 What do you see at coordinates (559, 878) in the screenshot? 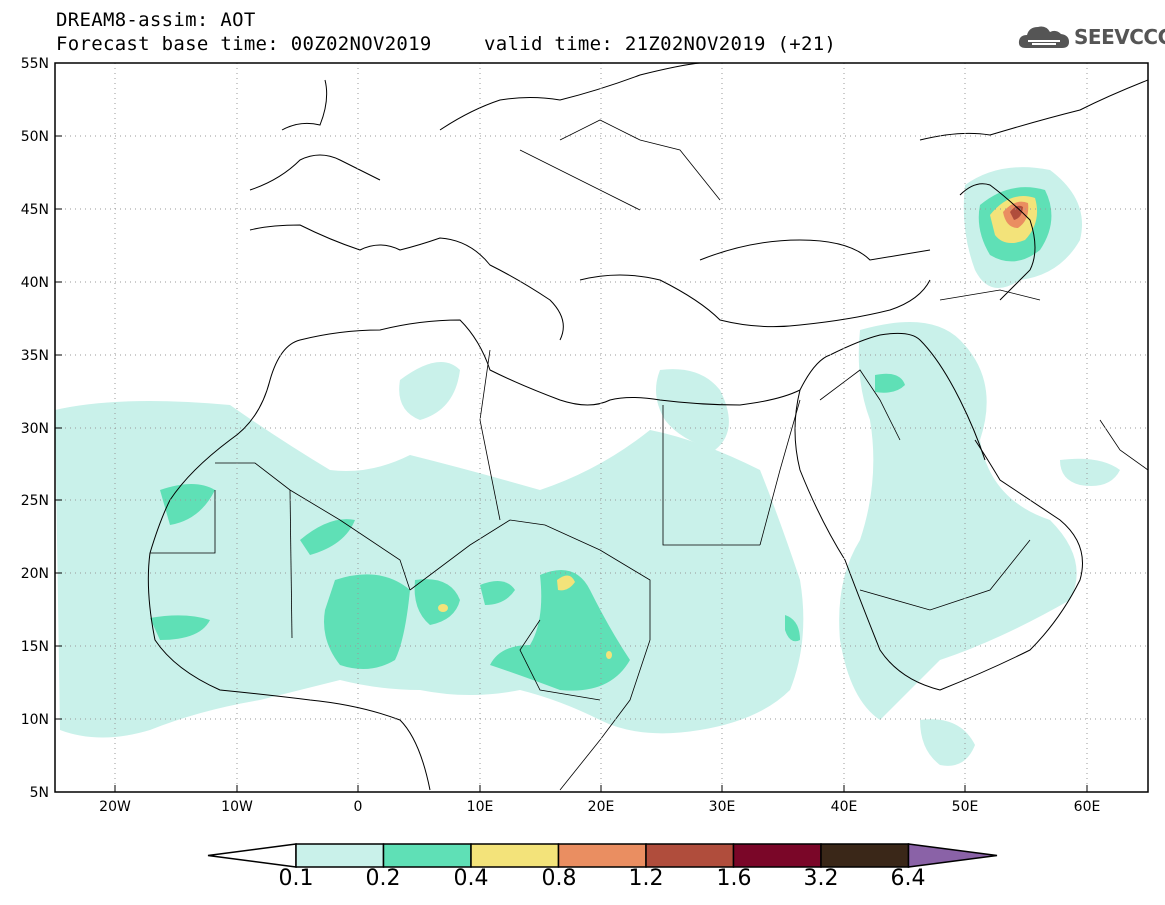
I see `colorbar-label: 0.8` at bounding box center [559, 878].